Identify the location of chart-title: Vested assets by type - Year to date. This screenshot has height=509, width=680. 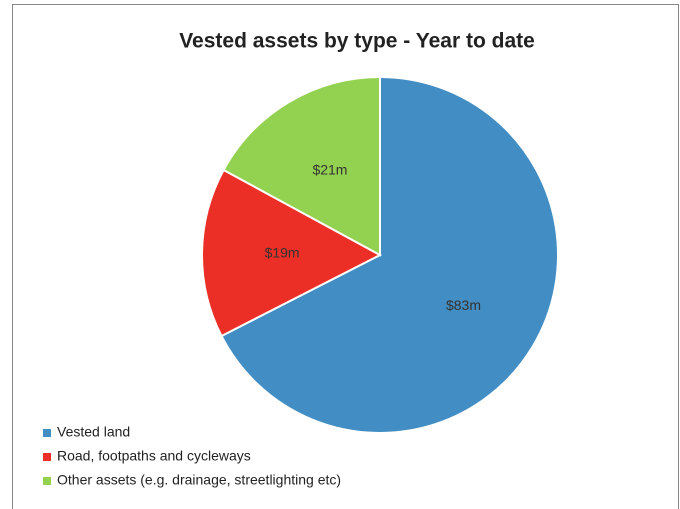
(357, 41).